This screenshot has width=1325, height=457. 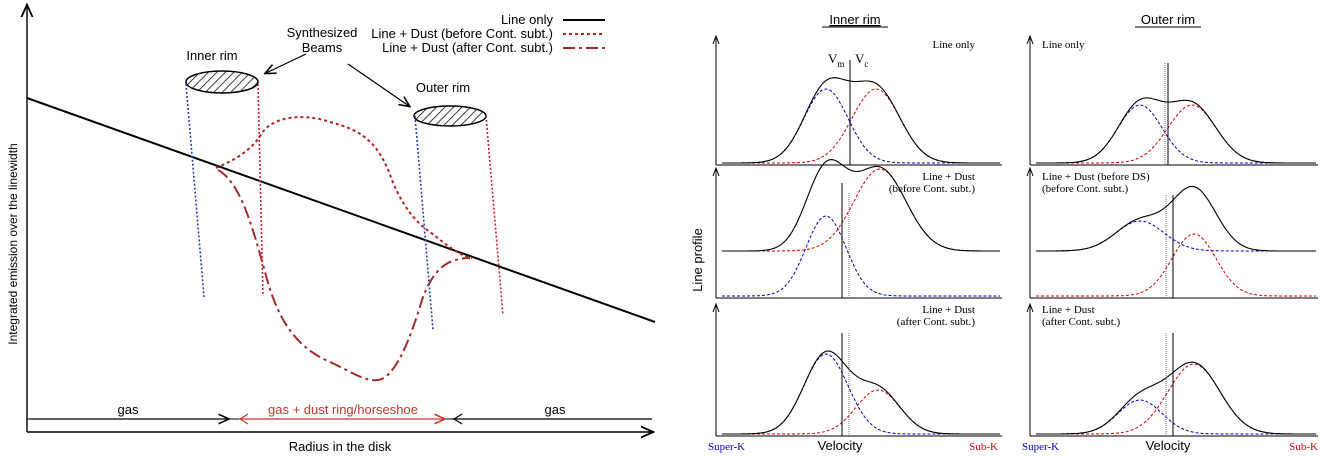 I want to click on outer-p3-label-1: Line + Dust, so click(x=1068, y=310).